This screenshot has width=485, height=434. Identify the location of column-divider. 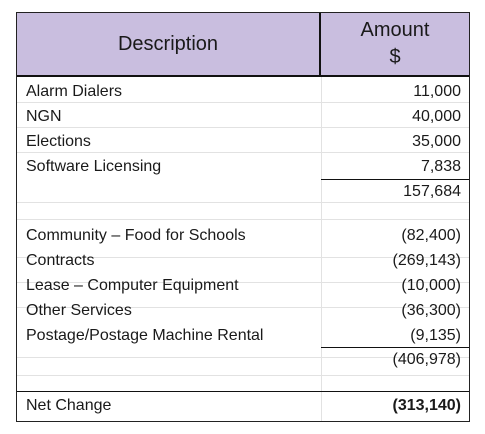
(321, 249).